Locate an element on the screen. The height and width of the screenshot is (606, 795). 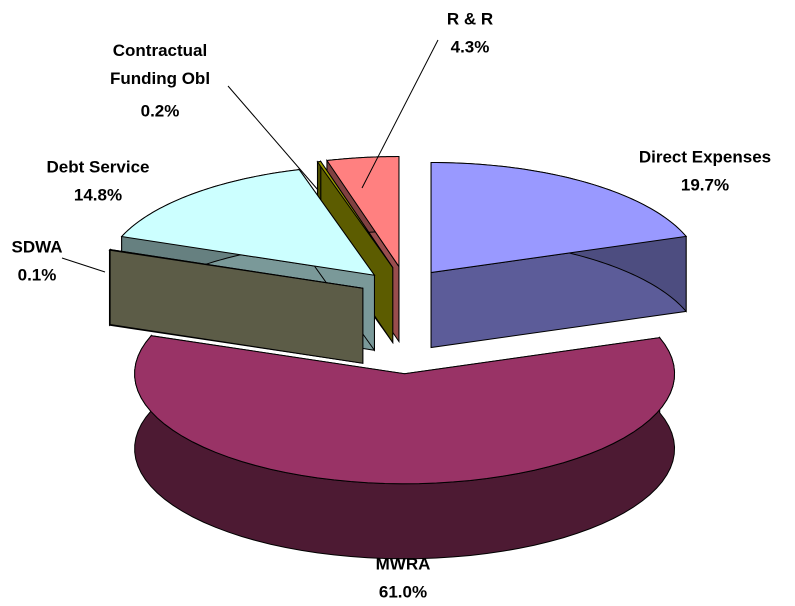
label-line: Funding Obl is located at coordinates (160, 78).